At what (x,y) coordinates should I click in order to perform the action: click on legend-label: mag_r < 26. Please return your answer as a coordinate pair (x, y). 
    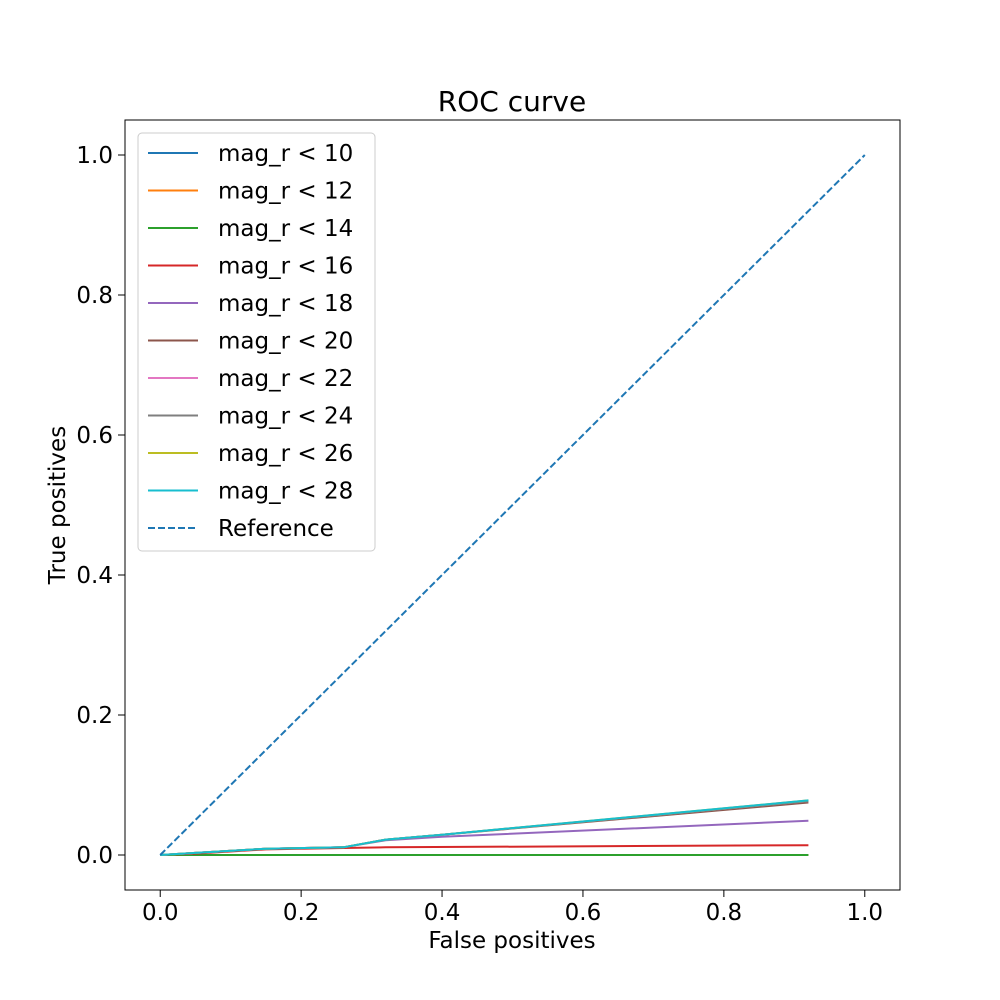
    Looking at the image, I should click on (285, 454).